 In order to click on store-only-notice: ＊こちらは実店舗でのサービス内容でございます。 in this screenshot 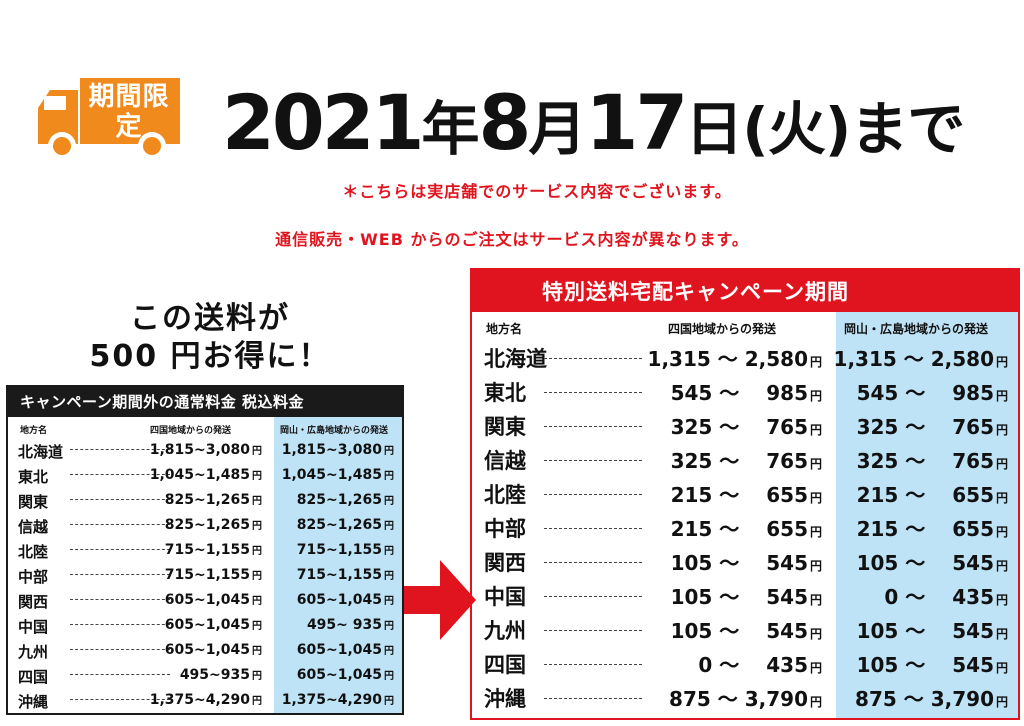, I will do `click(537, 191)`.